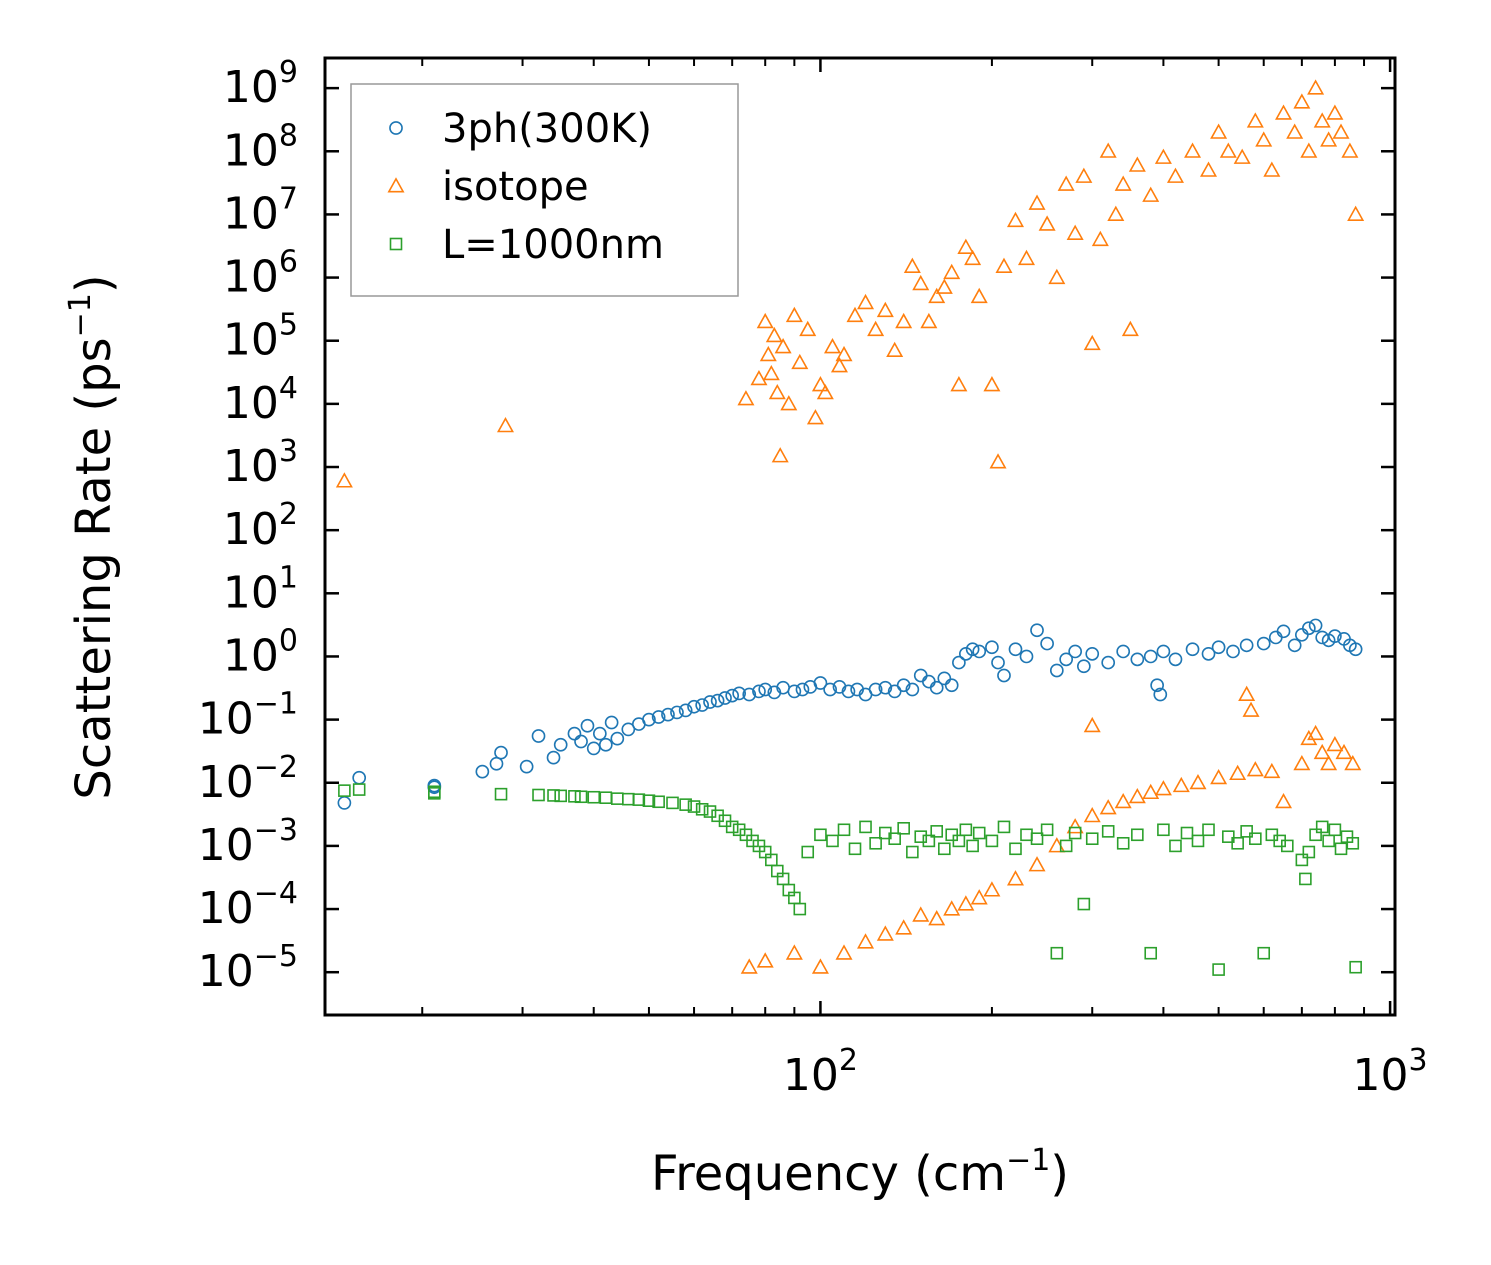  I want to click on legend-items: 3ph(300K) isotope L=1000nm, so click(525, 187).